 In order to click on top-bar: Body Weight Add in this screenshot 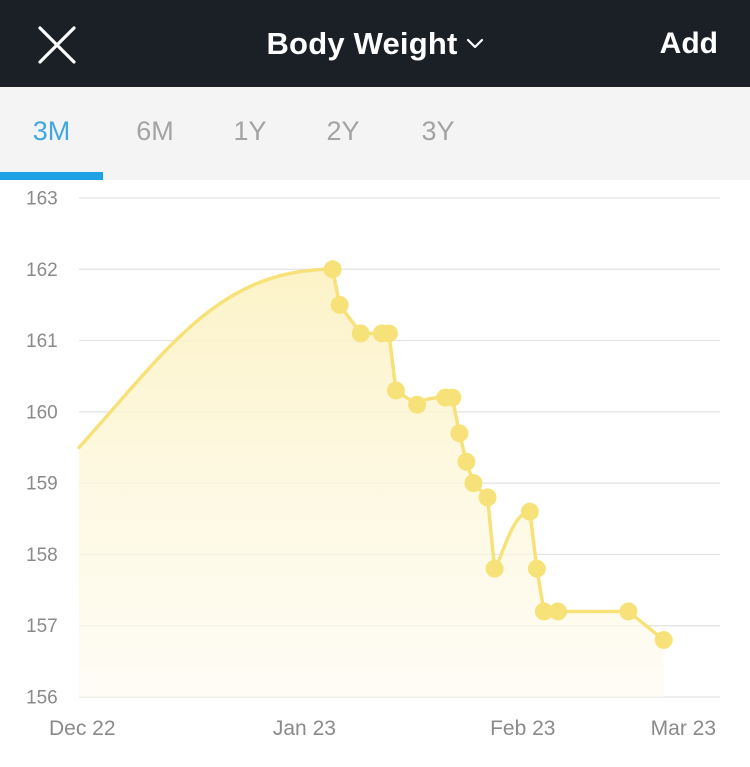, I will do `click(375, 43)`.